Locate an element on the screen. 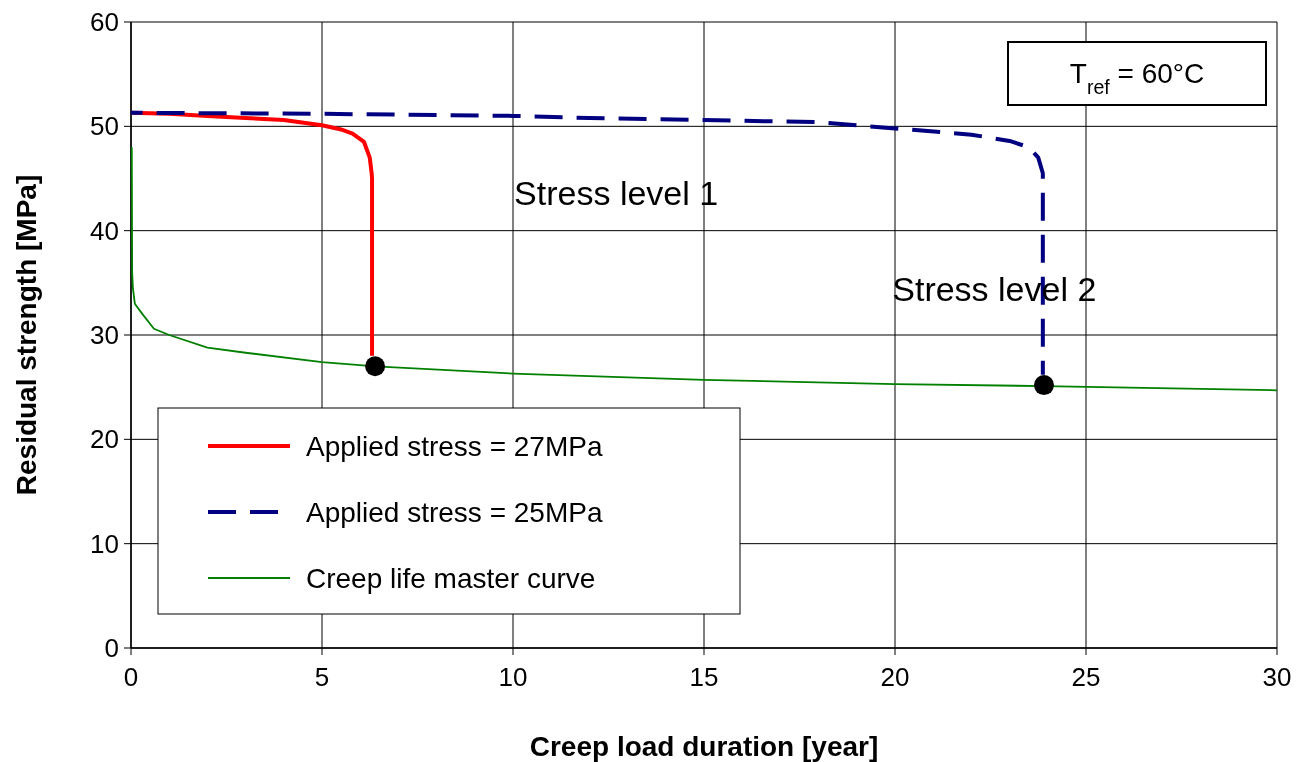  y-tick-label: 0 is located at coordinates (111, 648).